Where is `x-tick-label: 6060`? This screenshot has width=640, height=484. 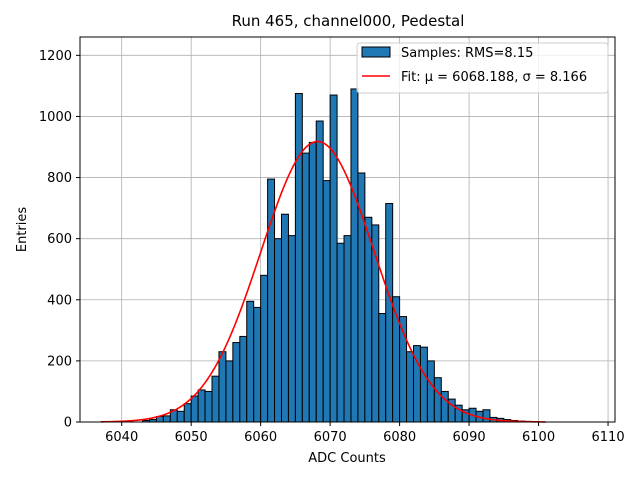 x-tick-label: 6060 is located at coordinates (260, 437).